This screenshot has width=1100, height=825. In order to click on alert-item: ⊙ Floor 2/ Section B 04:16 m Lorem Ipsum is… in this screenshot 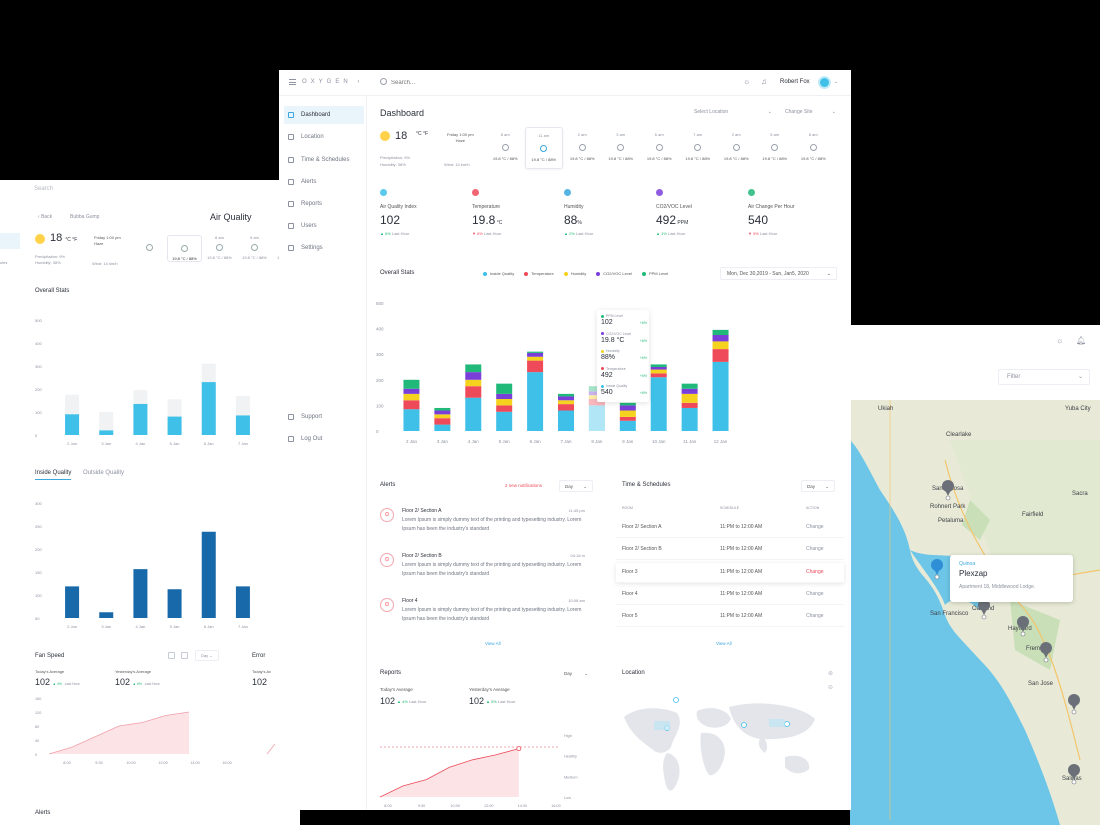, I will do `click(482, 571)`.